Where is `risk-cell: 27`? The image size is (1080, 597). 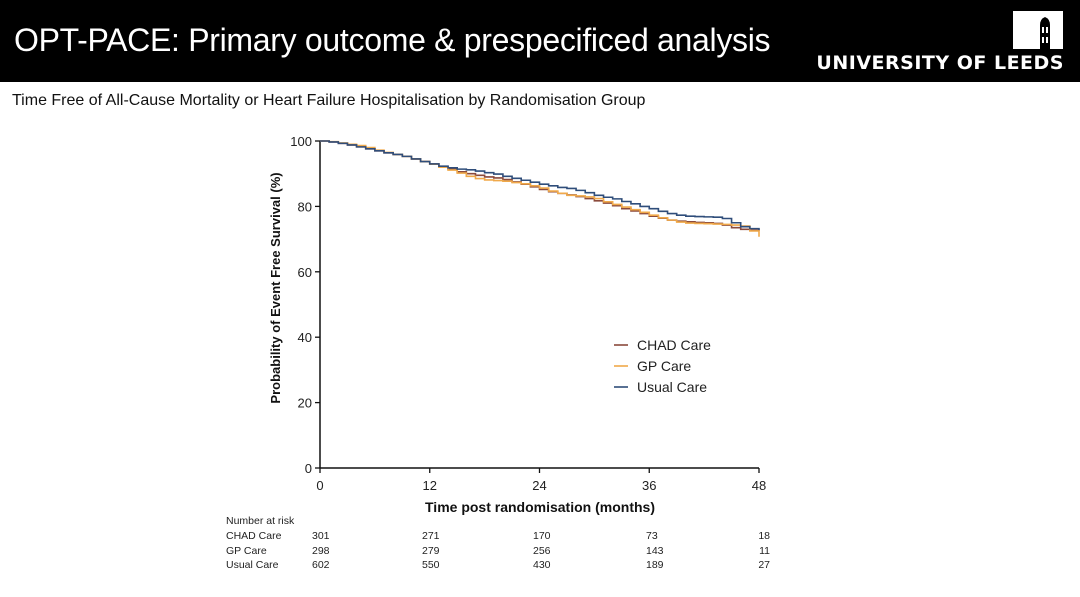 risk-cell: 27 is located at coordinates (764, 565).